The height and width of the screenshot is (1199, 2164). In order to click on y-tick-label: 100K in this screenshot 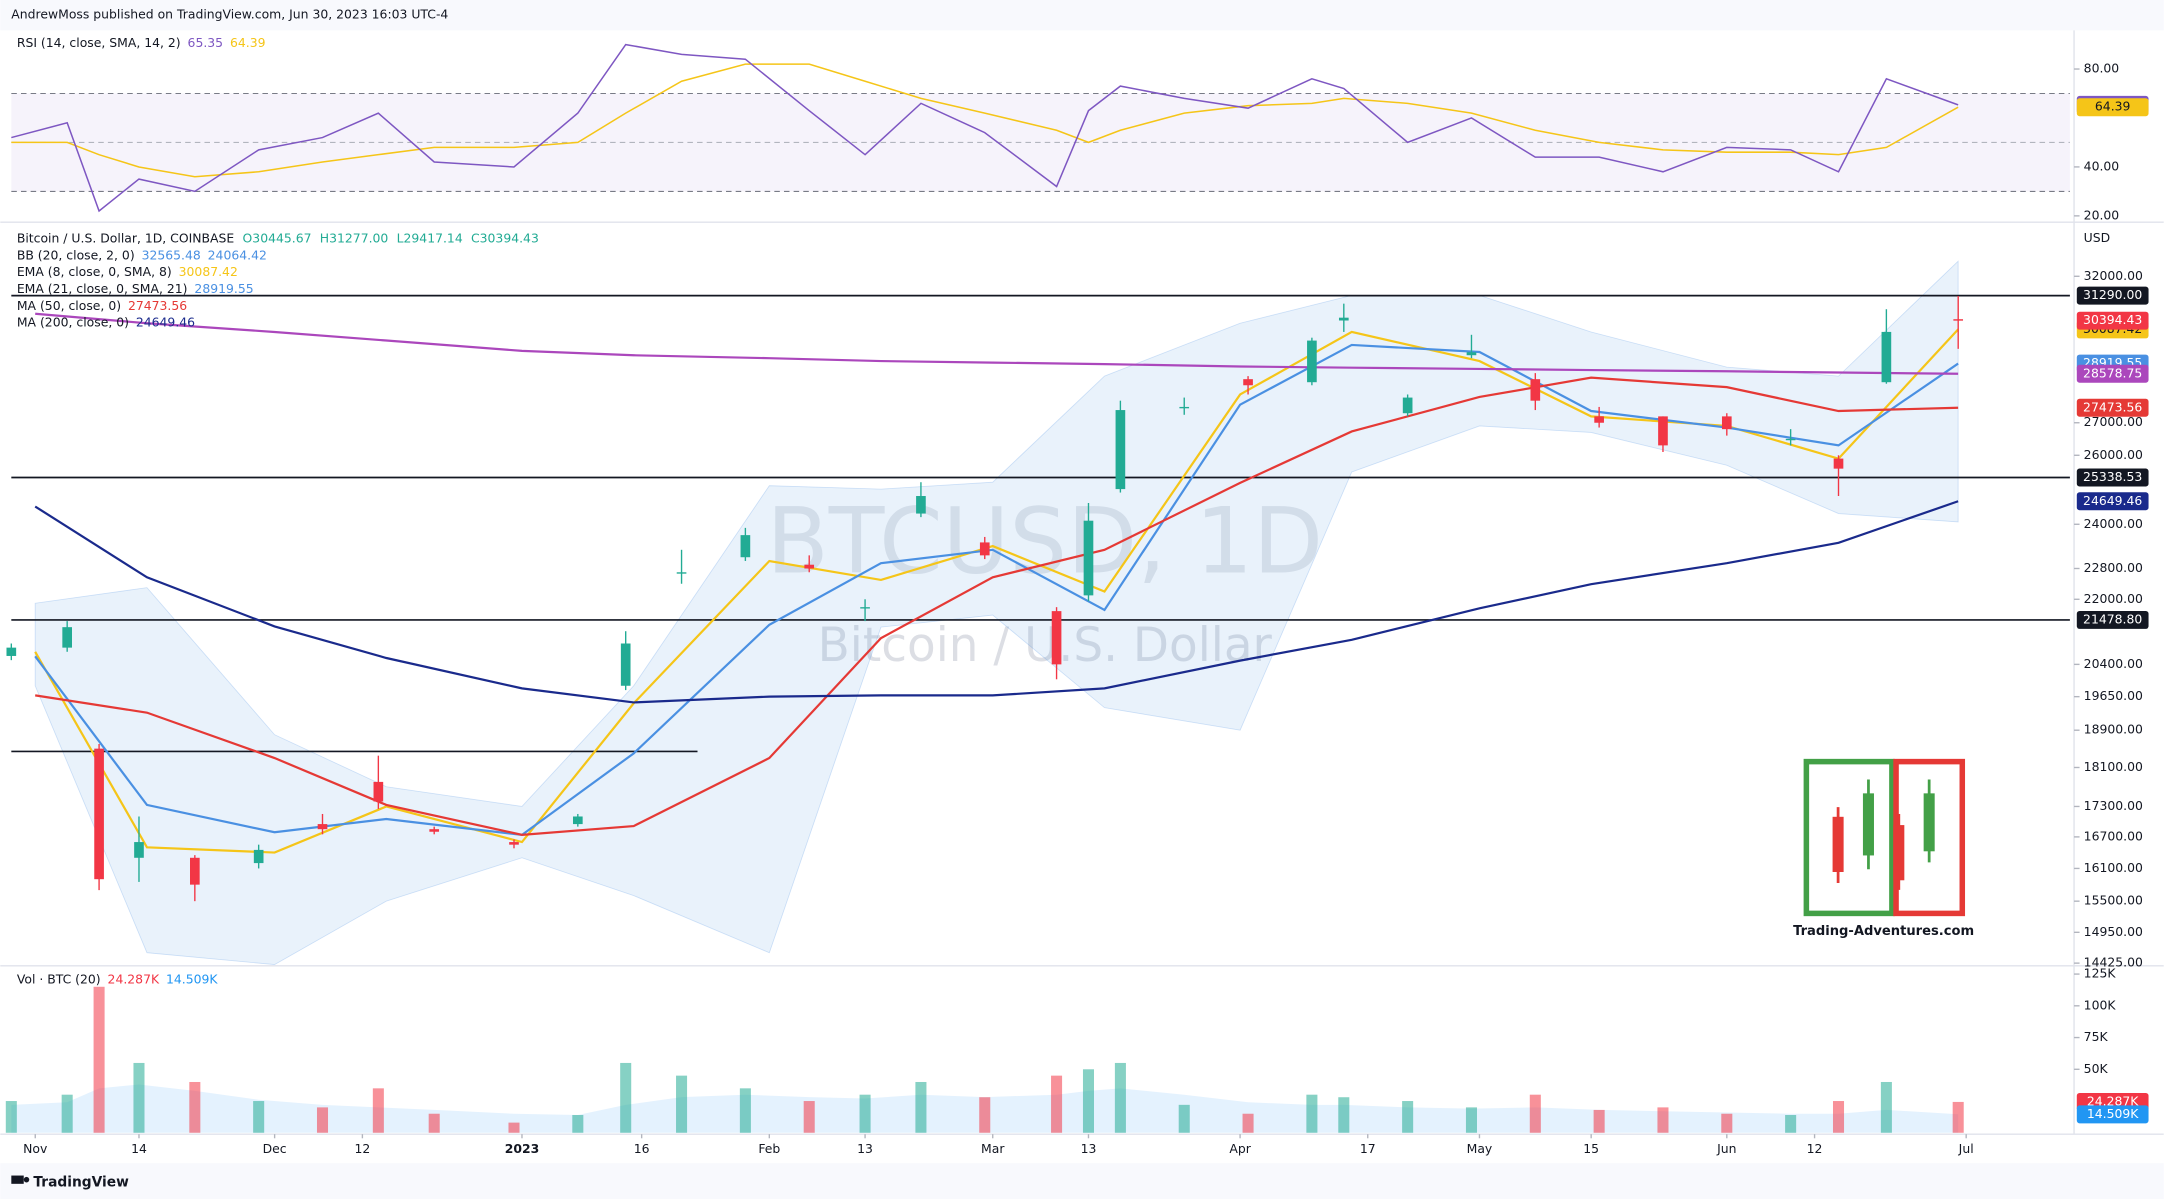, I will do `click(2100, 1004)`.